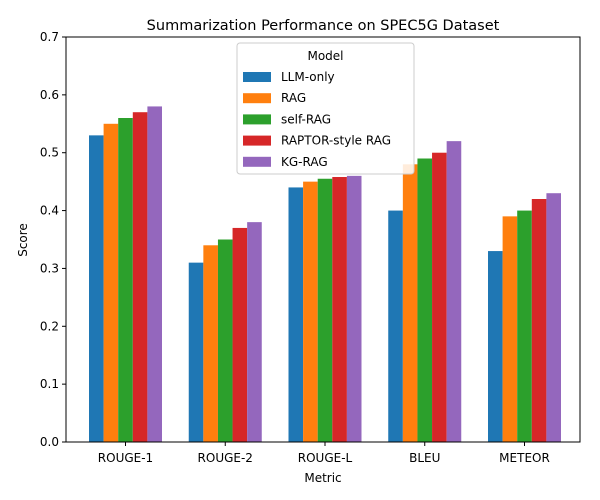 Image resolution: width=600 pixels, height=500 pixels. Describe the element at coordinates (354, 309) in the screenshot. I see `bar-kg-rag-rouge-l` at that location.